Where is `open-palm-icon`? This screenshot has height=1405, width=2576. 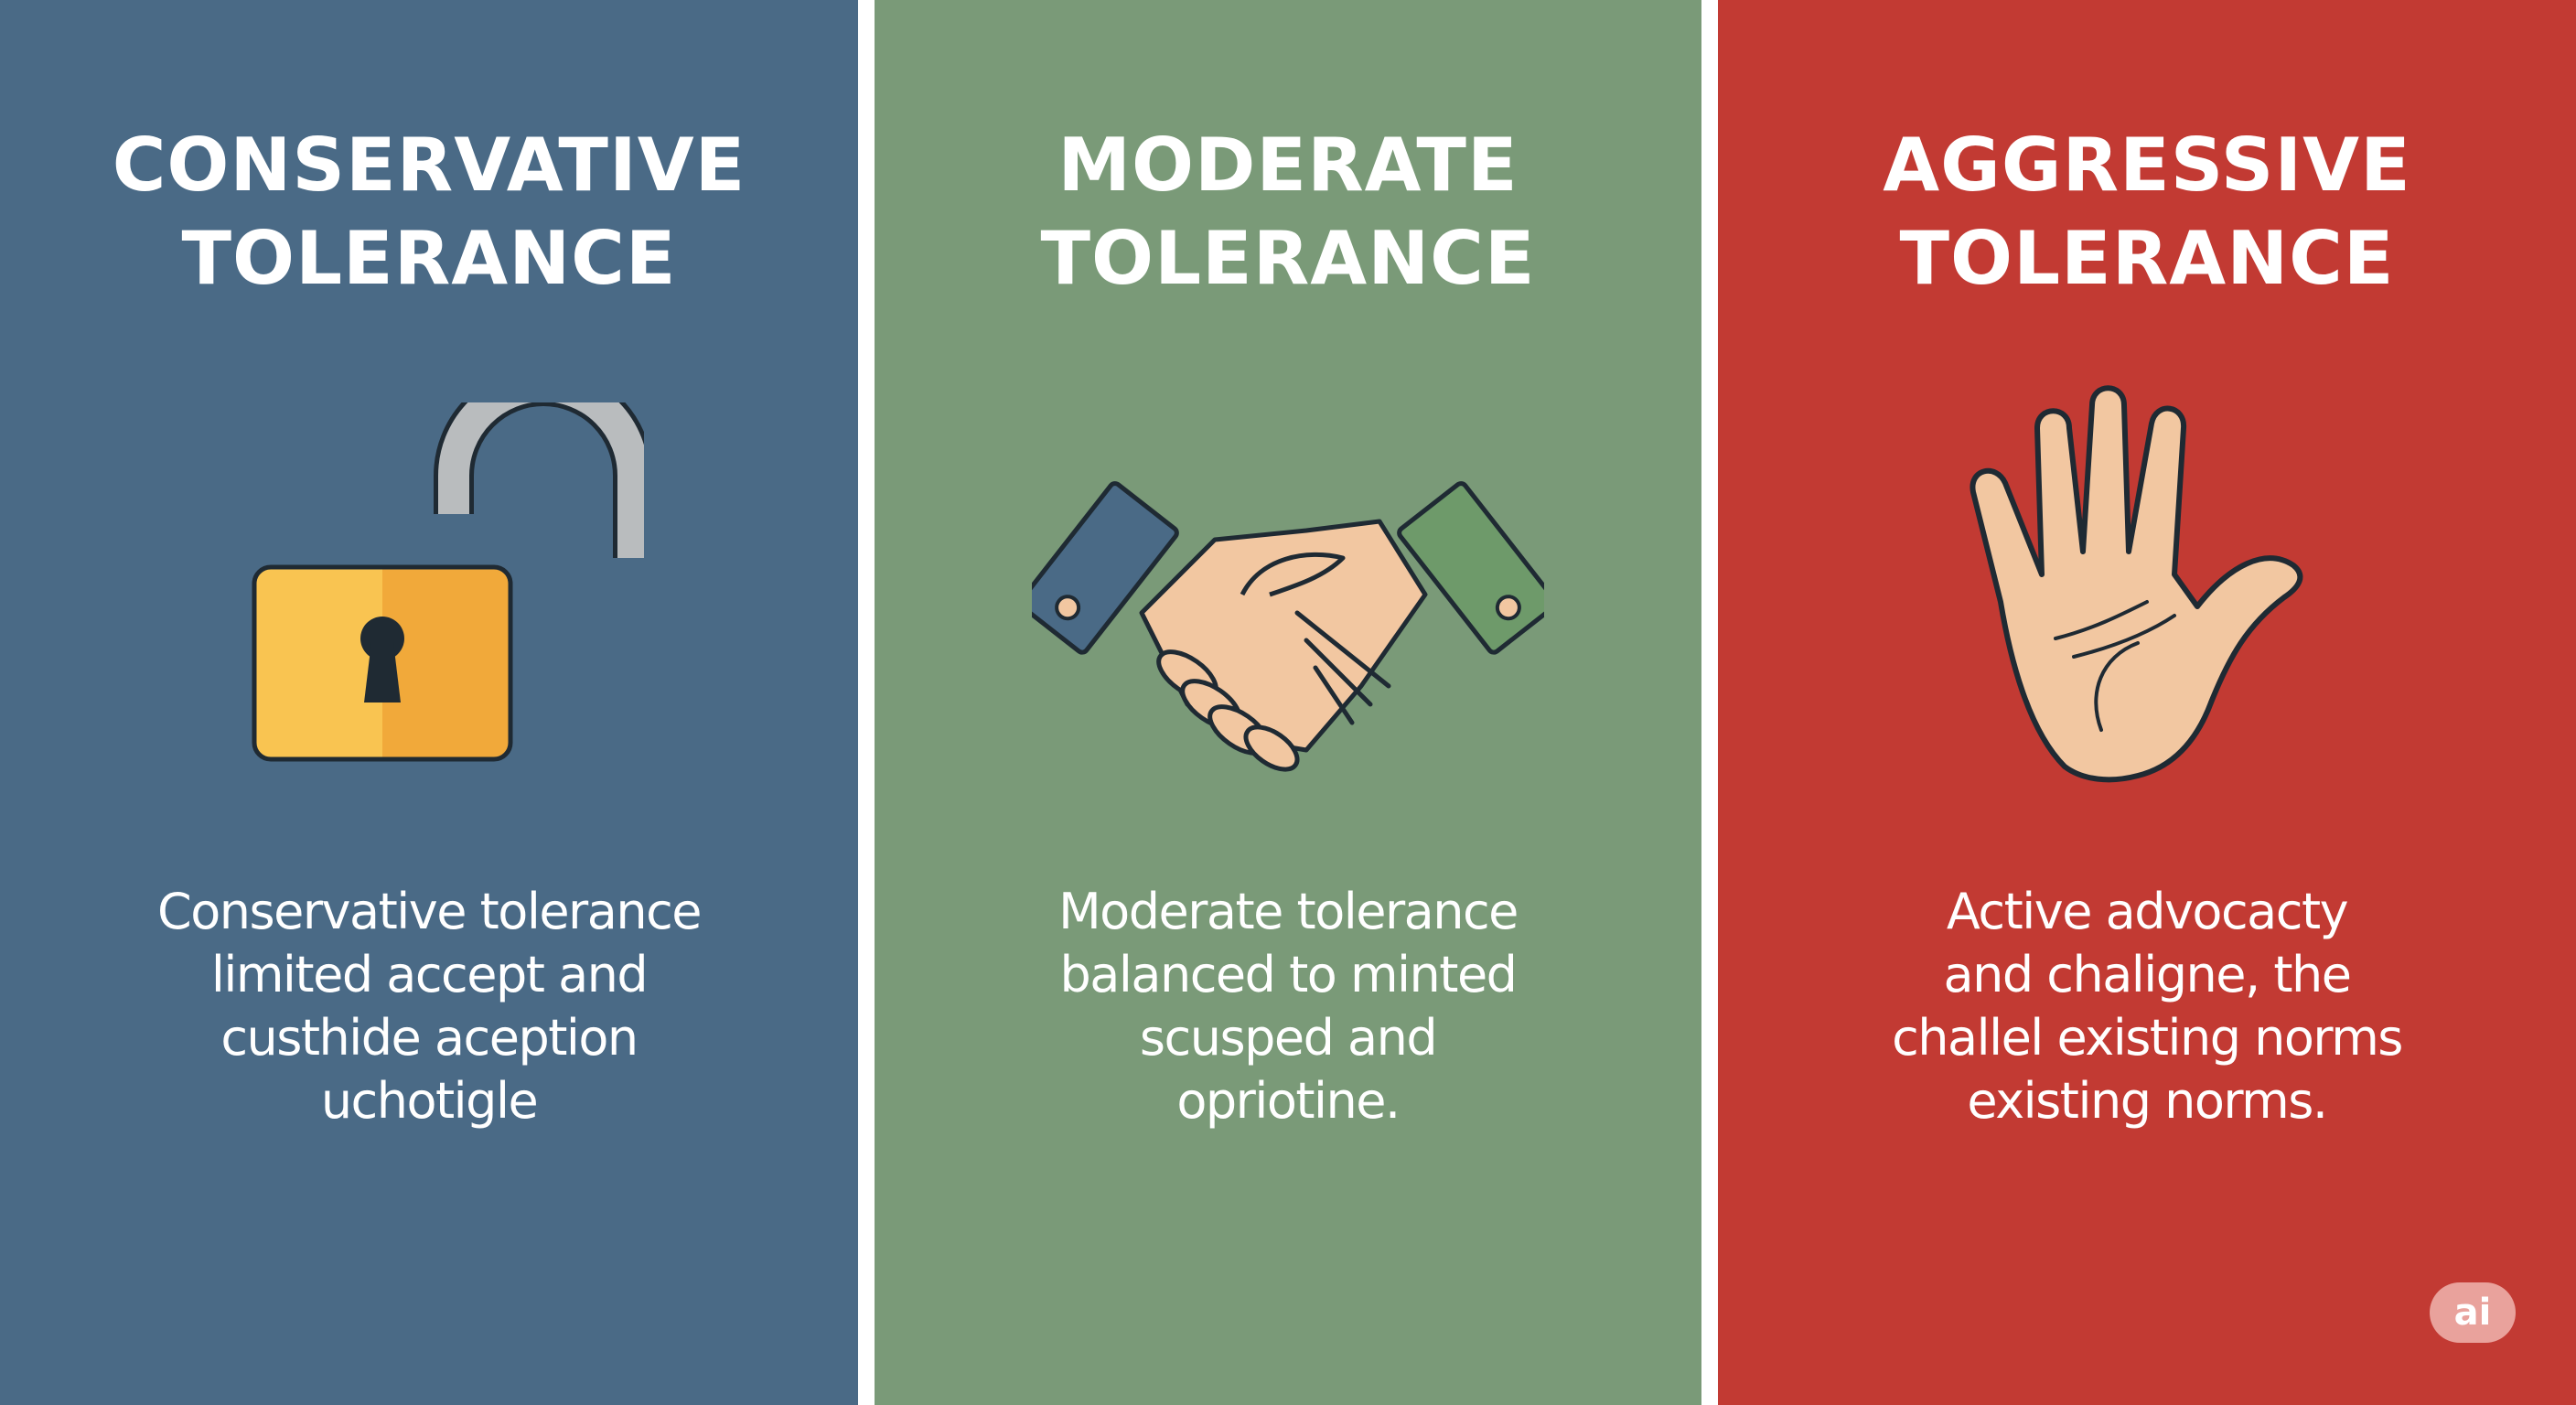
open-palm-icon is located at coordinates (2147, 584).